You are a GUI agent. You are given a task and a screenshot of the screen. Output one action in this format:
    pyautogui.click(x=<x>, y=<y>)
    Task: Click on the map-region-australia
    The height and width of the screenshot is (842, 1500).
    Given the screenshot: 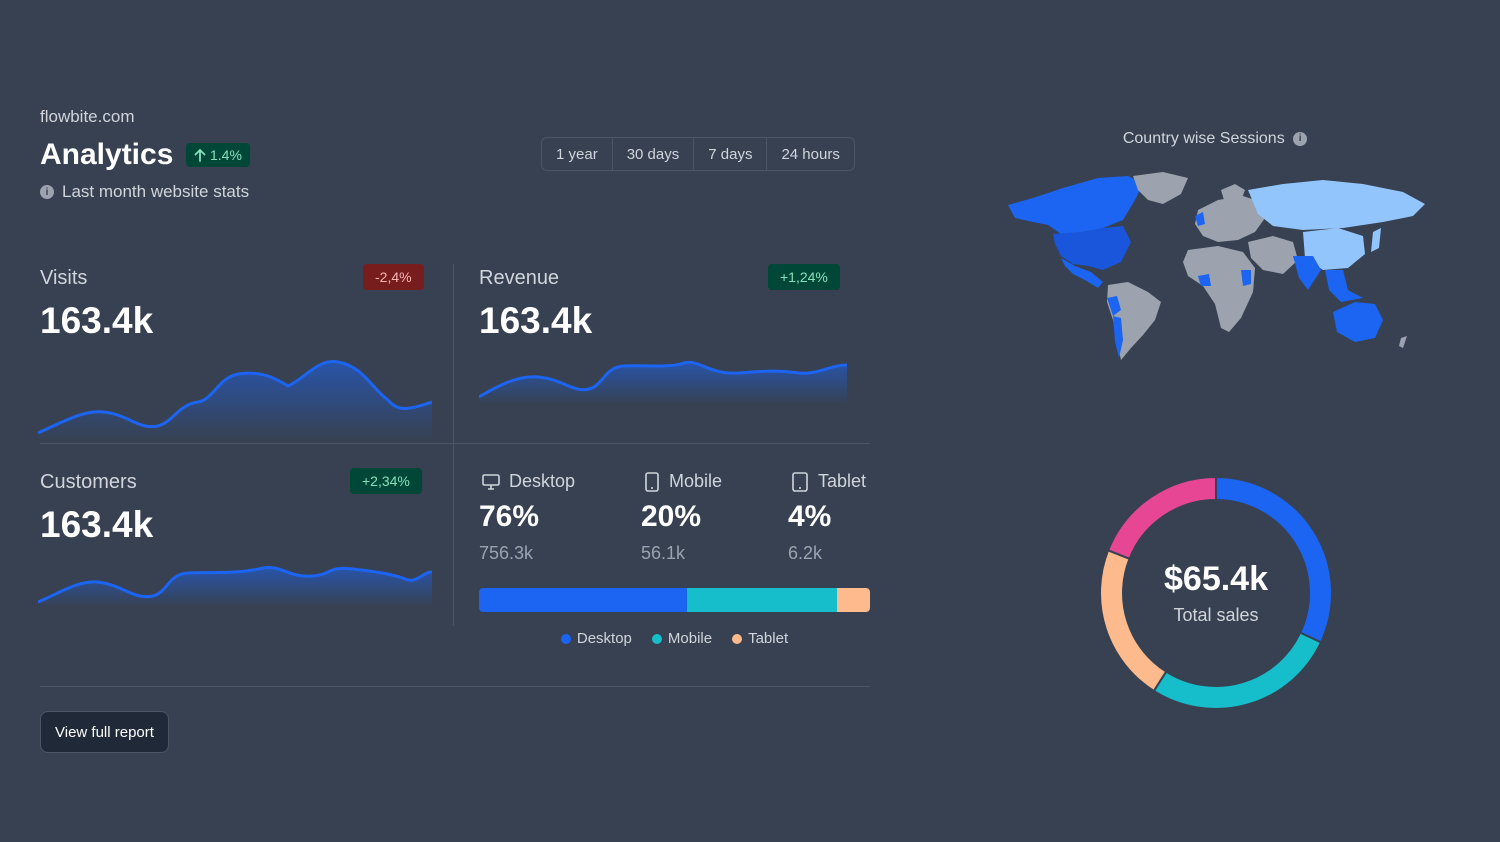 What is the action you would take?
    pyautogui.click(x=1358, y=322)
    